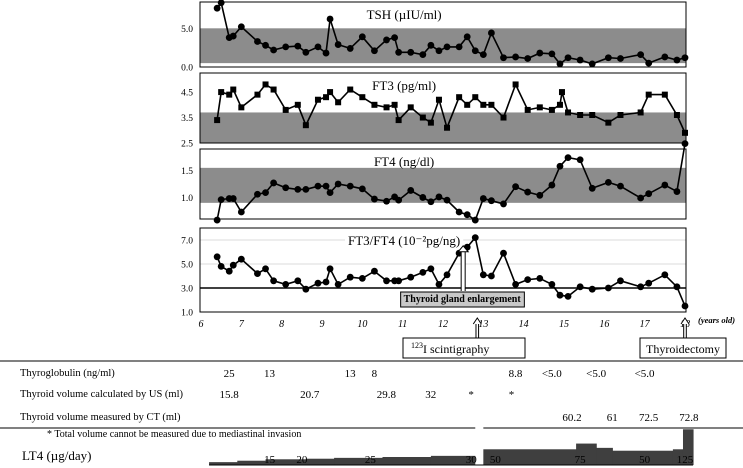 Image resolution: width=743 pixels, height=468 pixels. What do you see at coordinates (242, 324) in the screenshot?
I see `x-tick-label: 7` at bounding box center [242, 324].